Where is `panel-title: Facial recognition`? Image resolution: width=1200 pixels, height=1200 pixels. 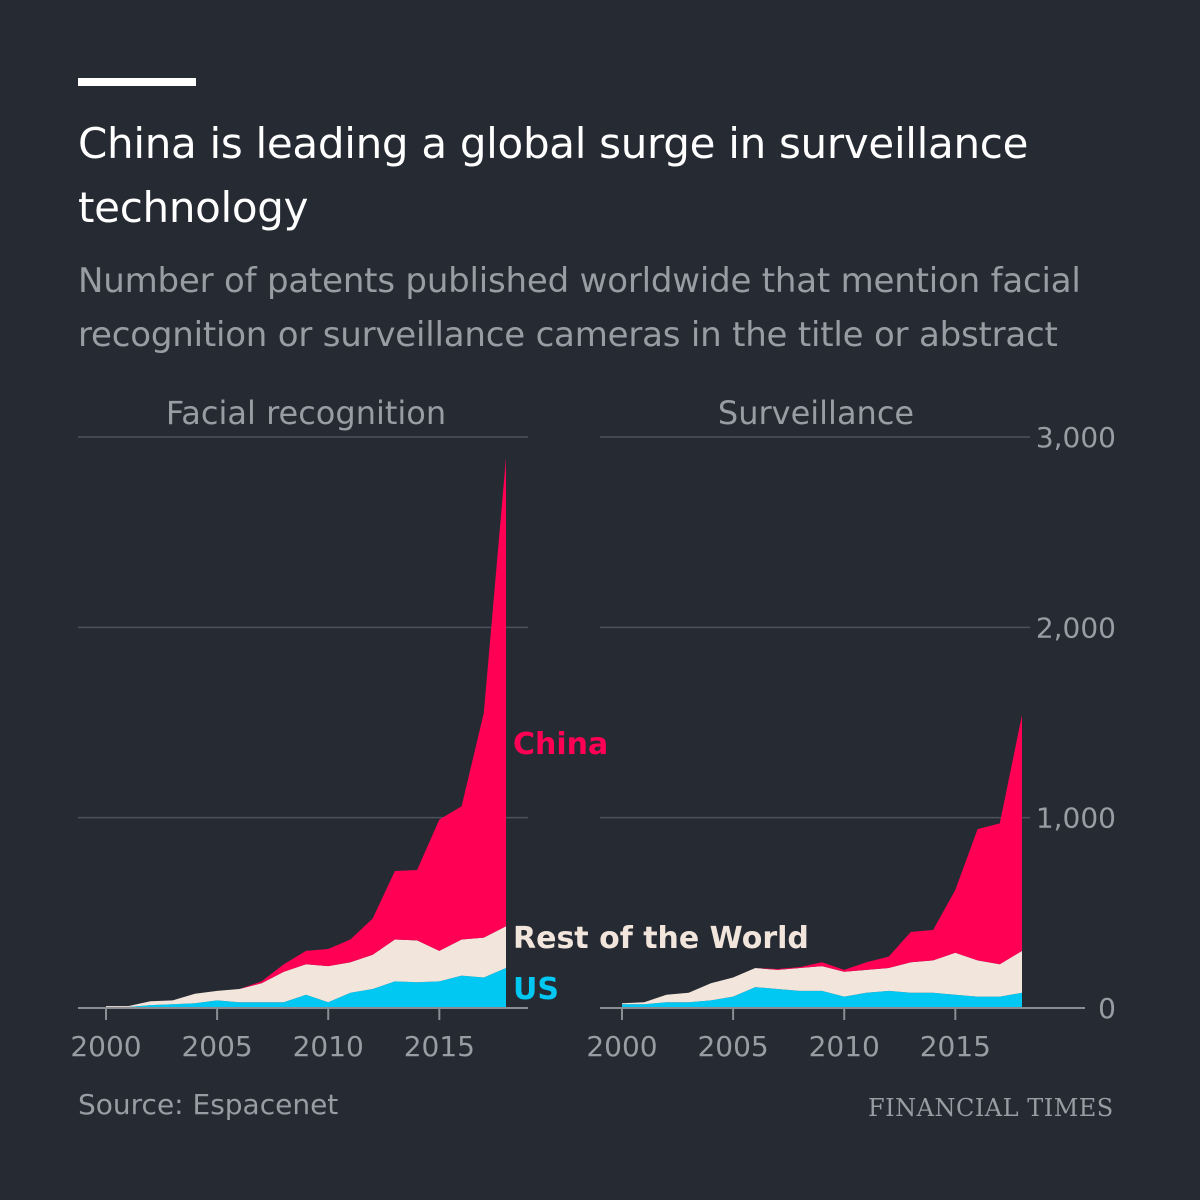
panel-title: Facial recognition is located at coordinates (306, 413).